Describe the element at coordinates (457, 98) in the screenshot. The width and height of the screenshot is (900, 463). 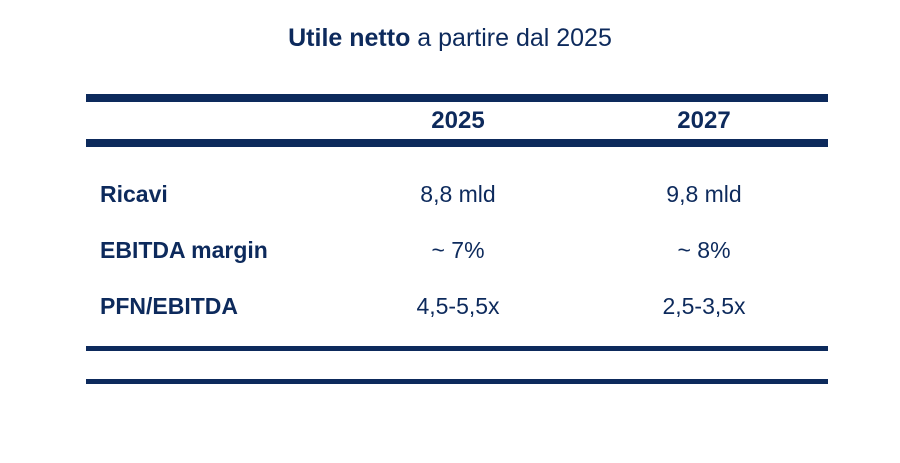
I see `table-top-rule` at that location.